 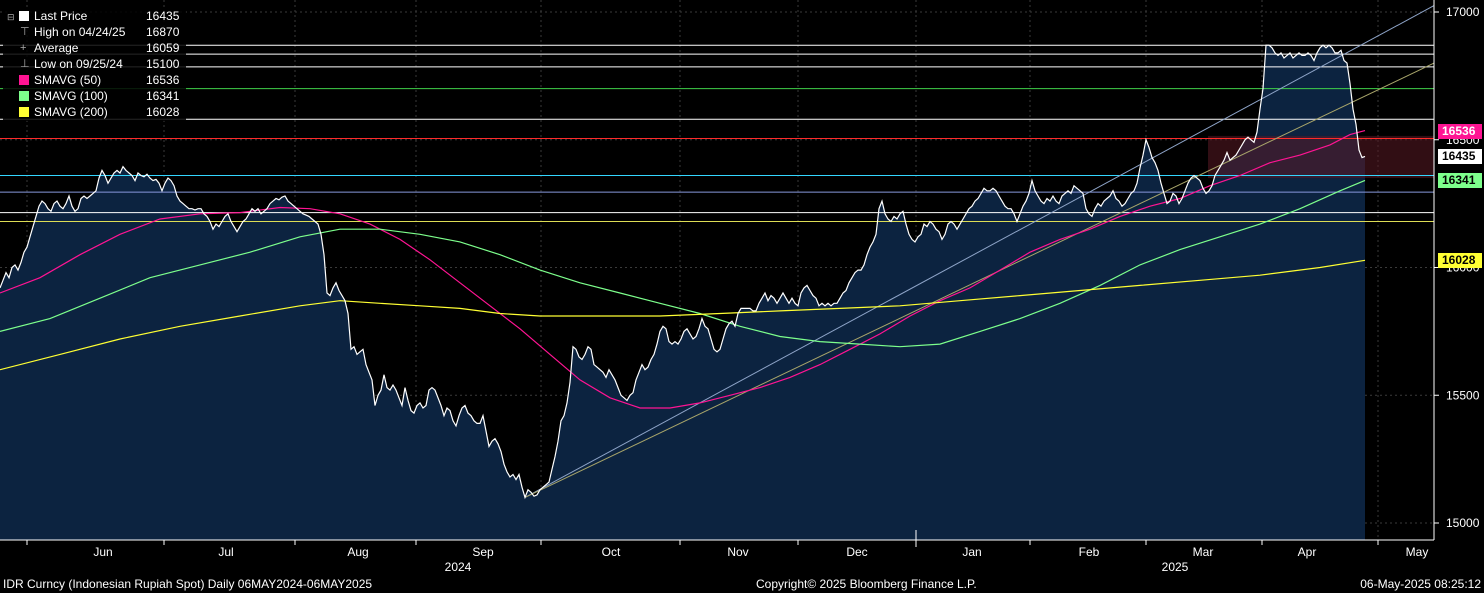 What do you see at coordinates (102, 552) in the screenshot?
I see `x-tick-label-month: Jun` at bounding box center [102, 552].